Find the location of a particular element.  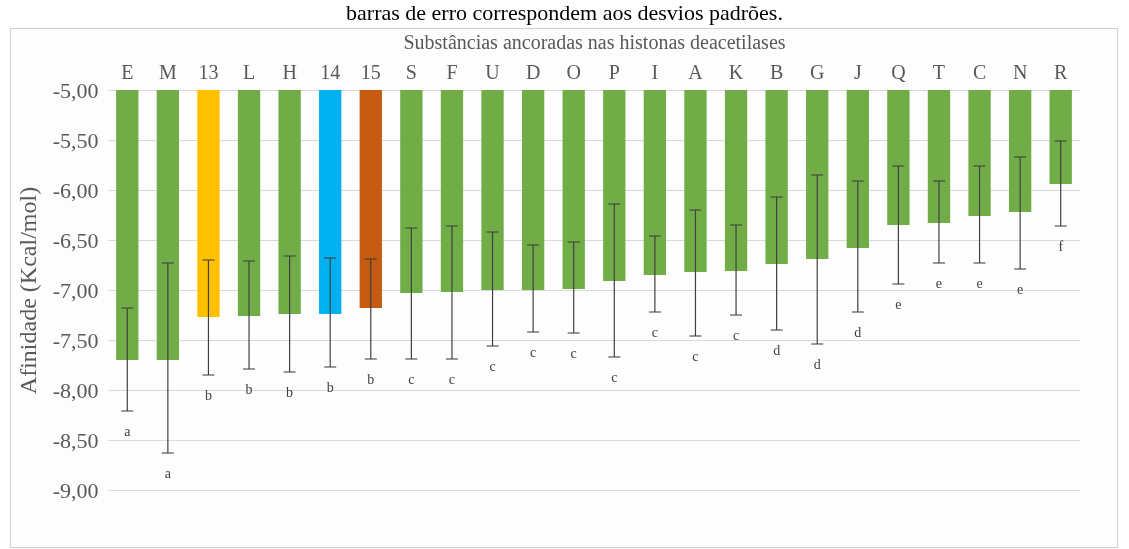

x-tick-label: O is located at coordinates (573, 71).